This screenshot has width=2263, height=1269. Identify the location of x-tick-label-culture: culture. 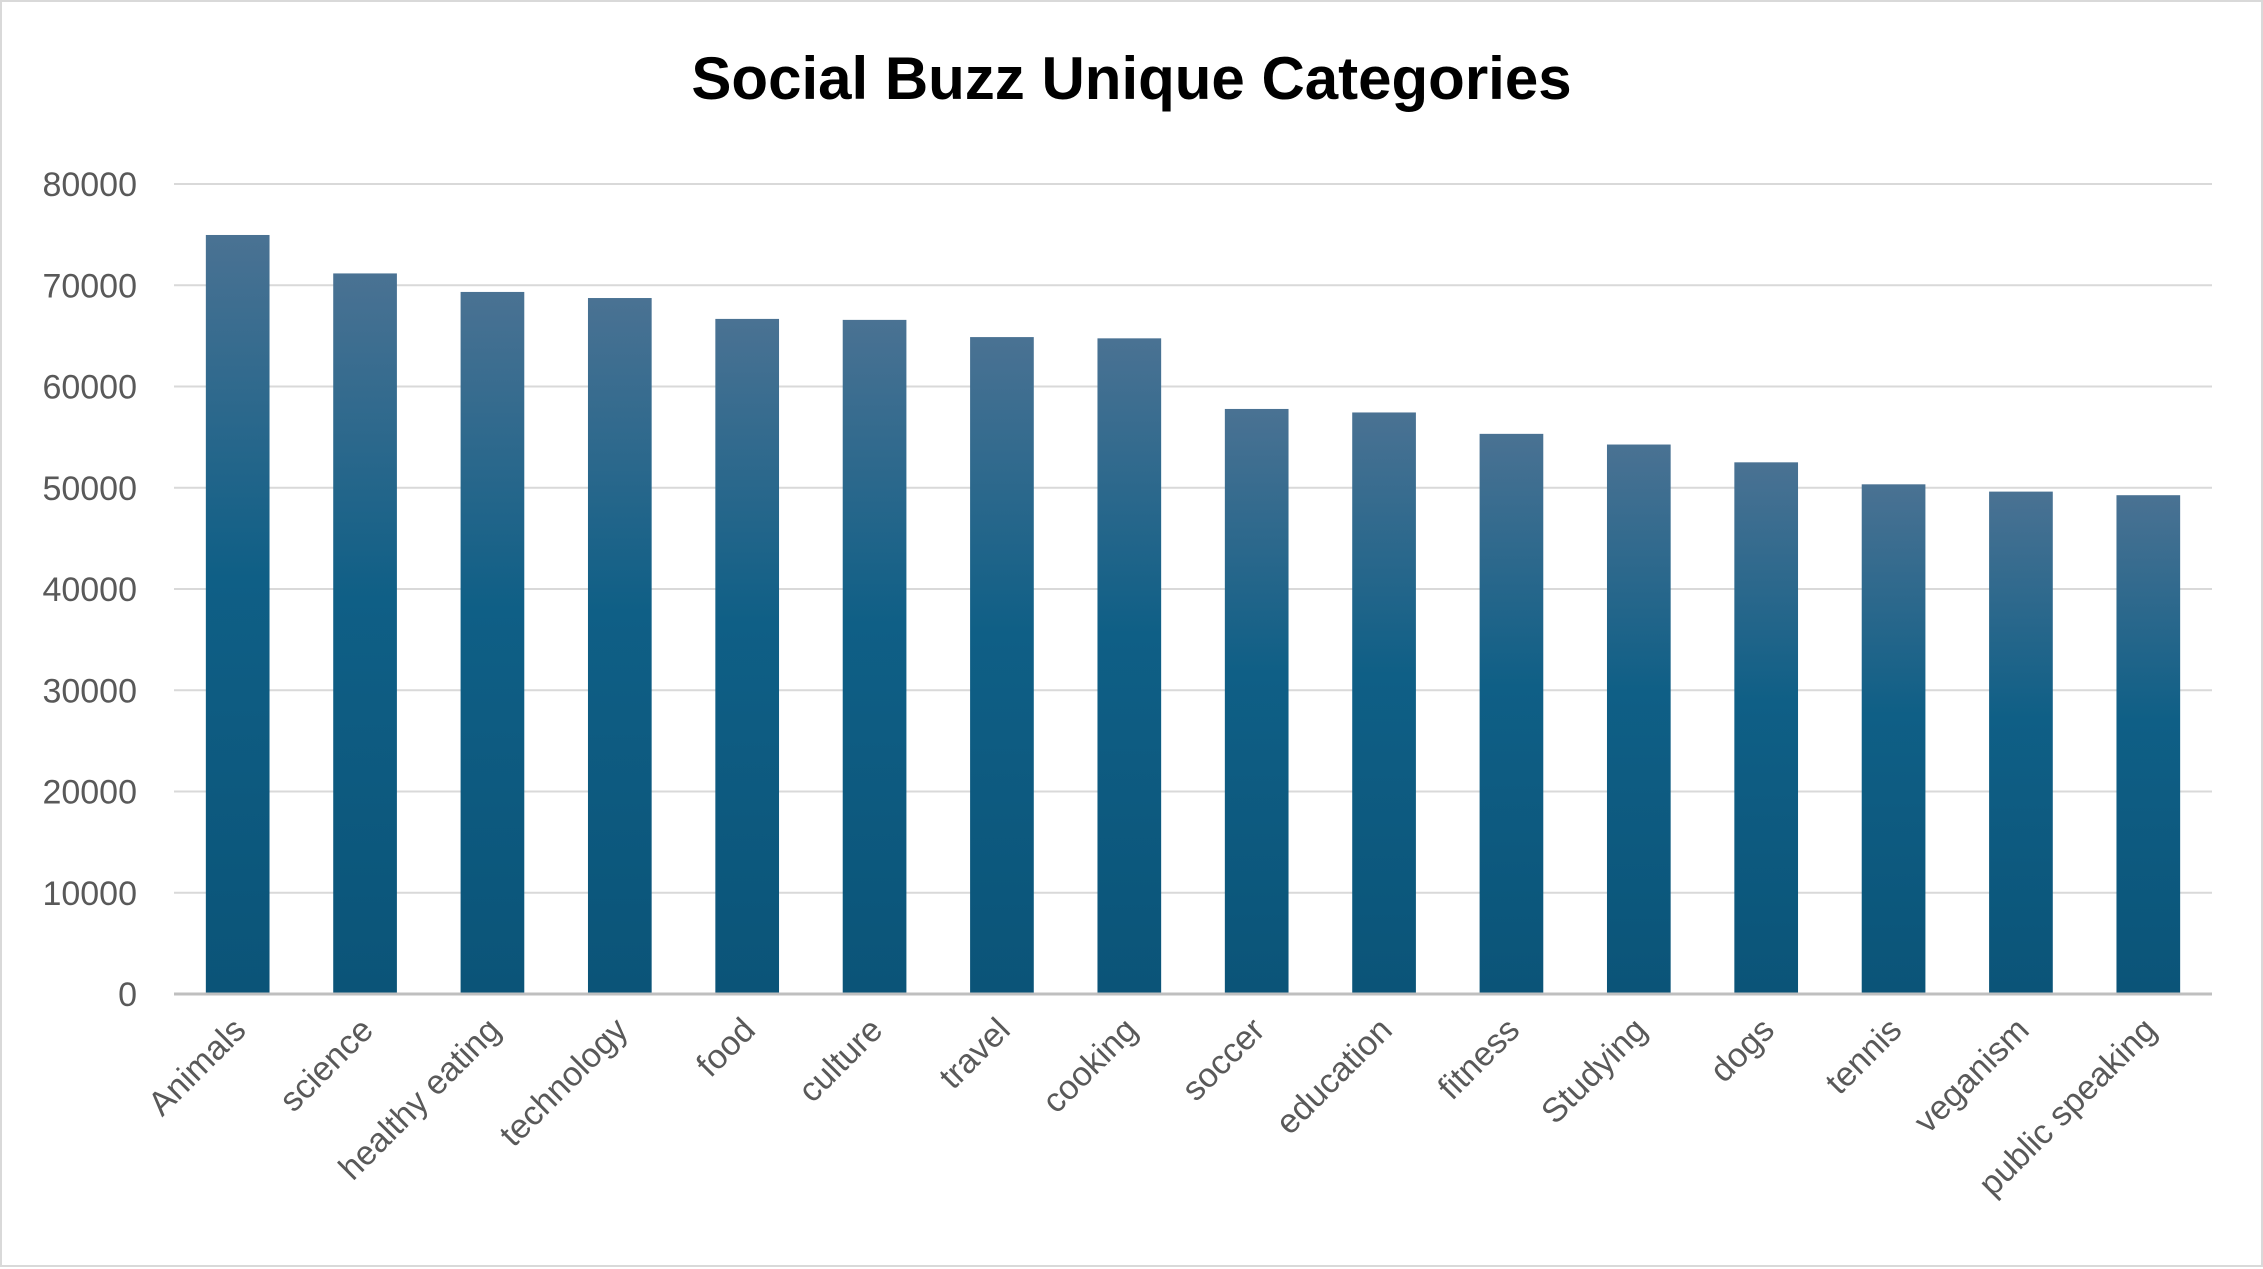
(840, 1060).